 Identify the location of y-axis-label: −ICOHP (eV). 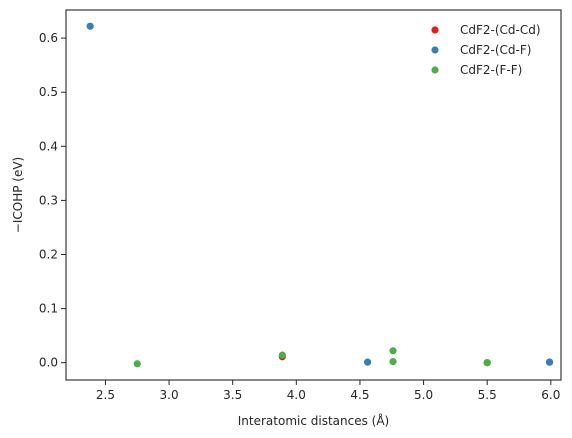
(18, 195).